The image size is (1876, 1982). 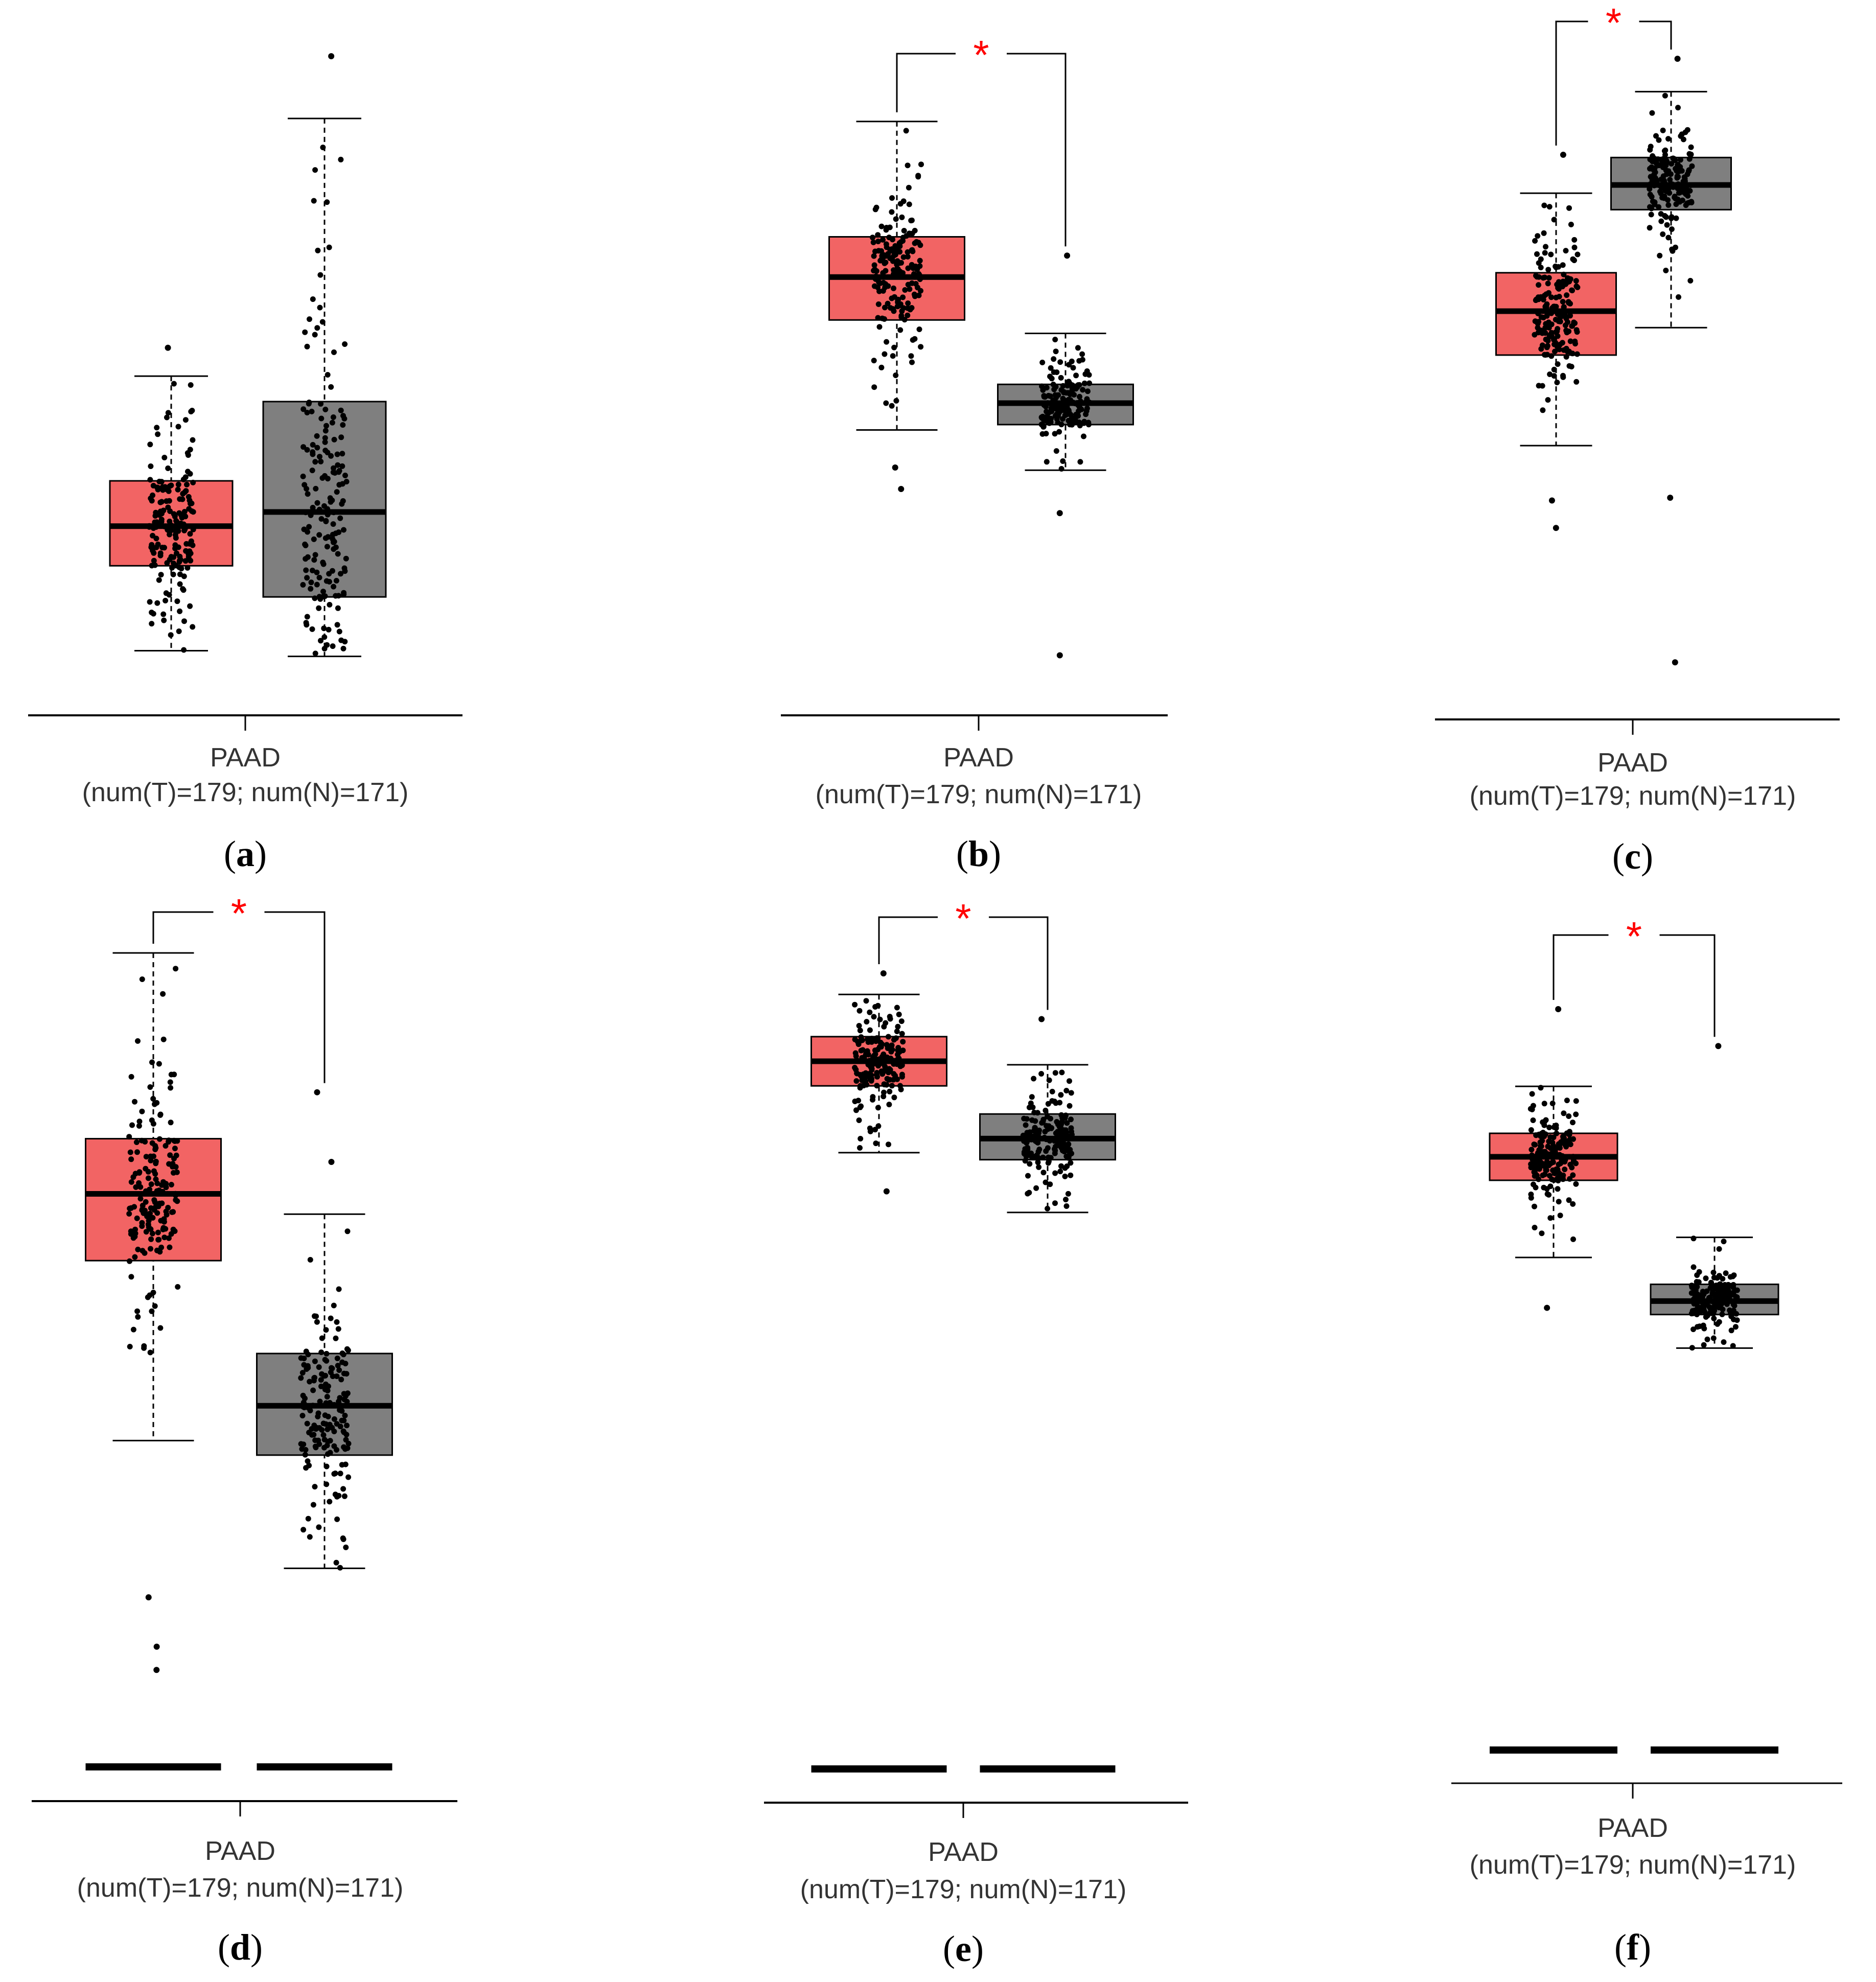 What do you see at coordinates (879, 1769) in the screenshot?
I see `baseline-bar-tumor` at bounding box center [879, 1769].